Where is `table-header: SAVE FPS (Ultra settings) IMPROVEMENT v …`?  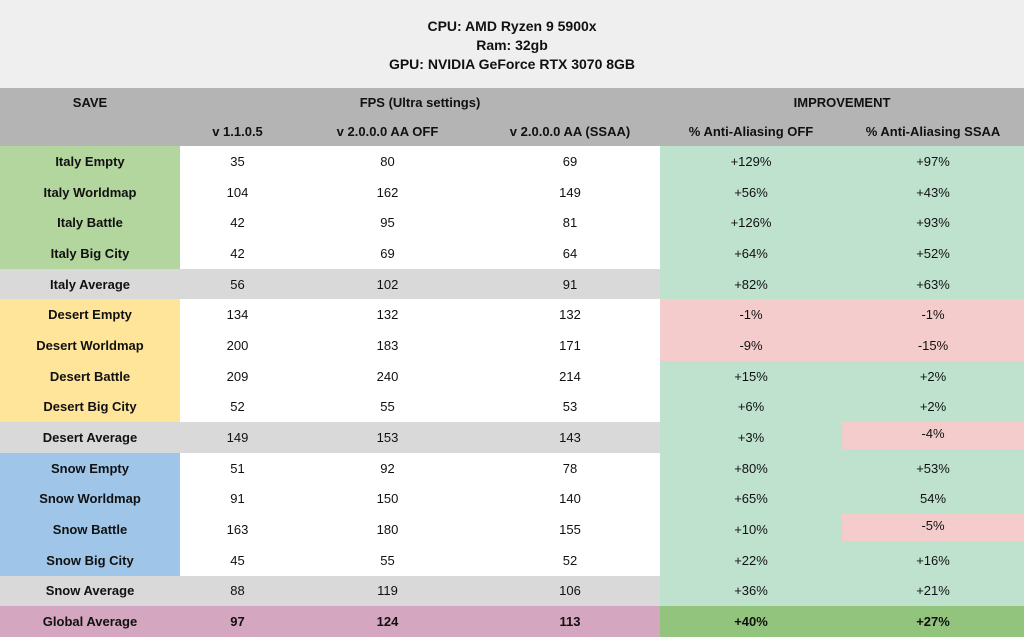 table-header: SAVE FPS (Ultra settings) IMPROVEMENT v … is located at coordinates (512, 117).